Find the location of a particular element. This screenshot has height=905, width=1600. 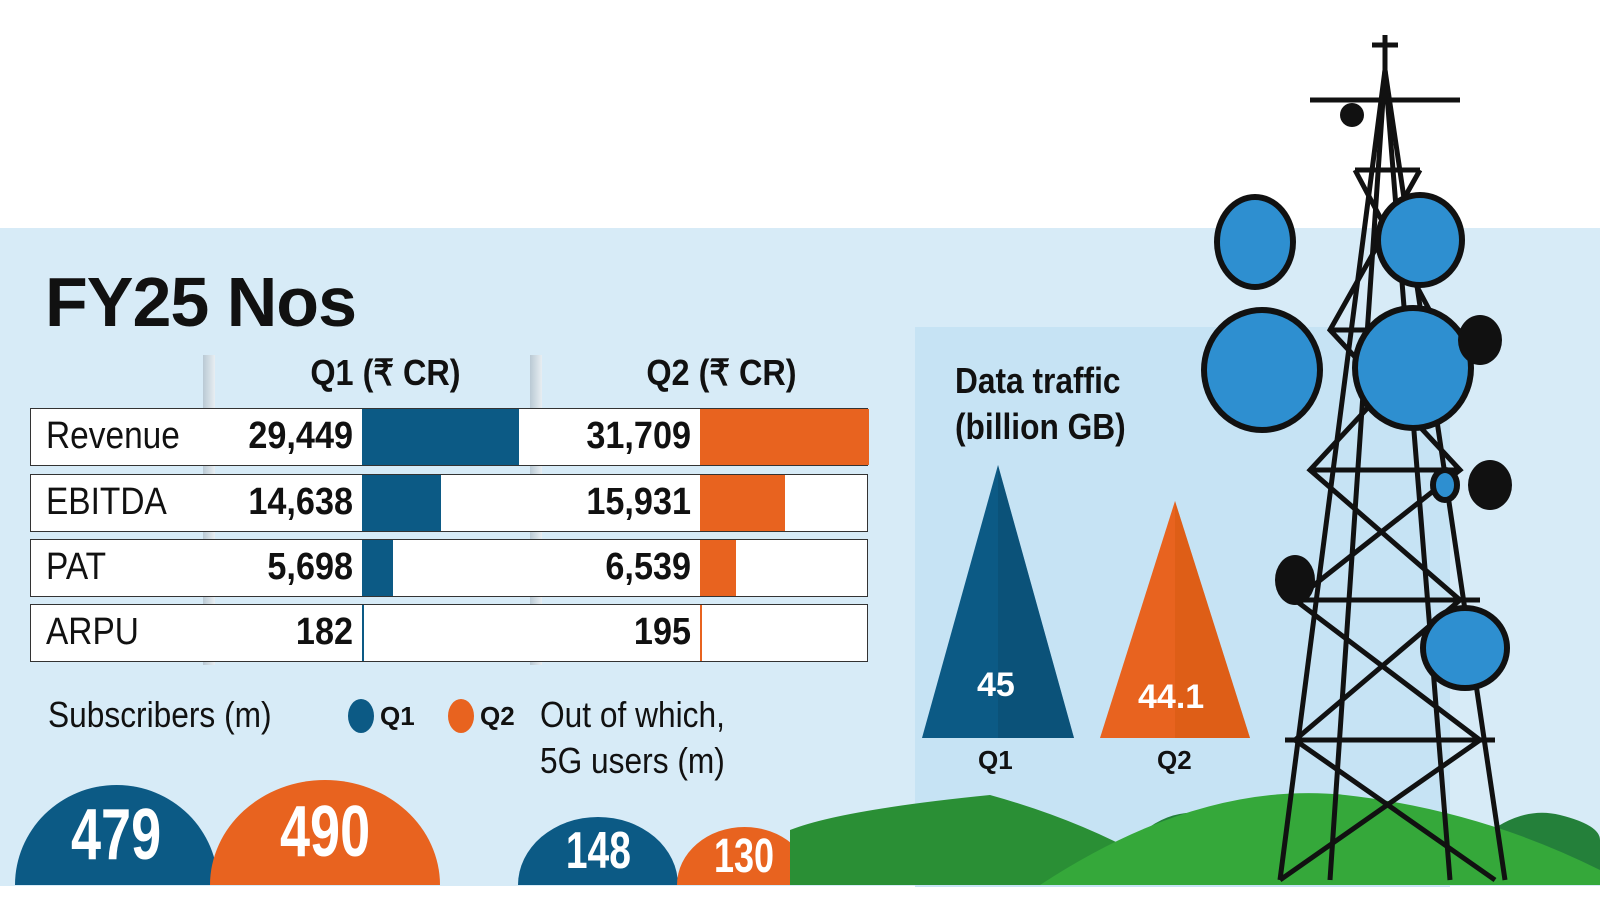

q2-value: 195 is located at coordinates (662, 632).